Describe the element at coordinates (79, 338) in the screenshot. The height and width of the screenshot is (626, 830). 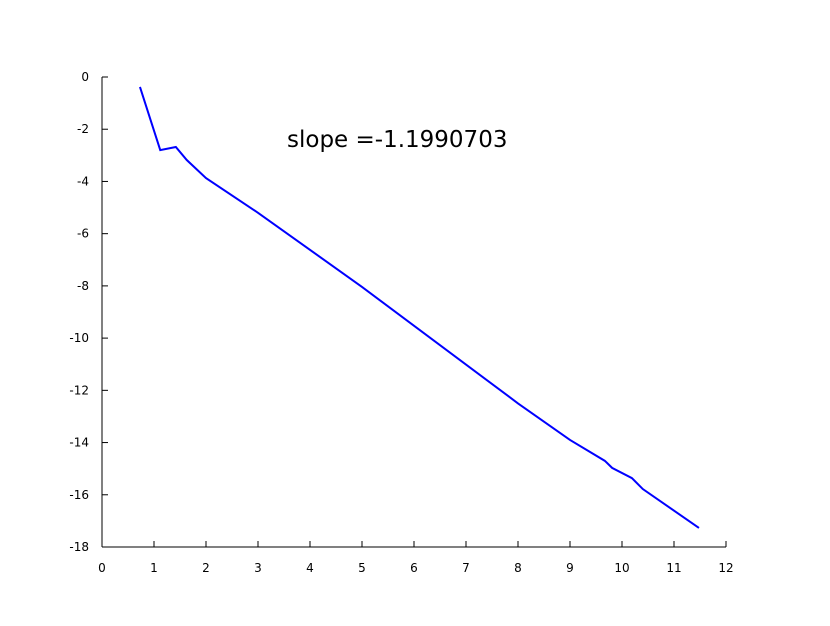
I see `y-tick-label: -10` at that location.